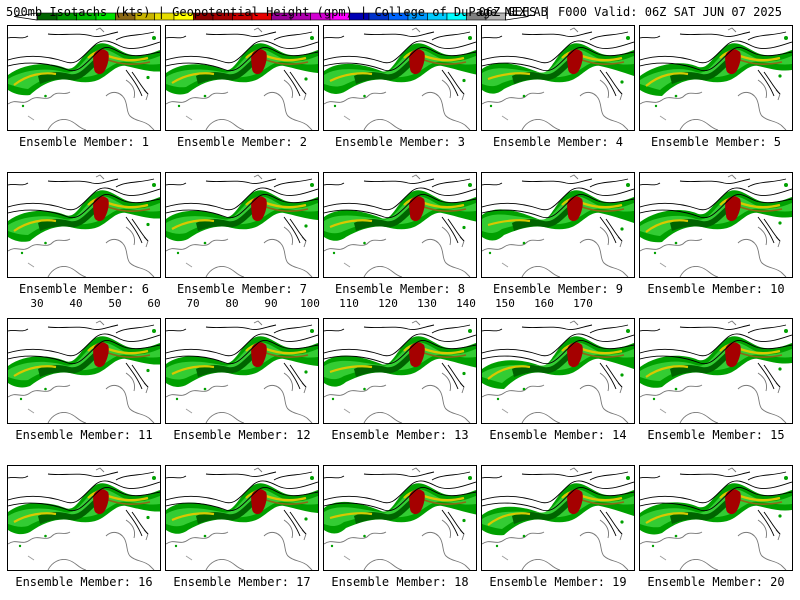  What do you see at coordinates (716, 142) in the screenshot?
I see `ensemble-member-label: Ensemble Member: 5` at bounding box center [716, 142].